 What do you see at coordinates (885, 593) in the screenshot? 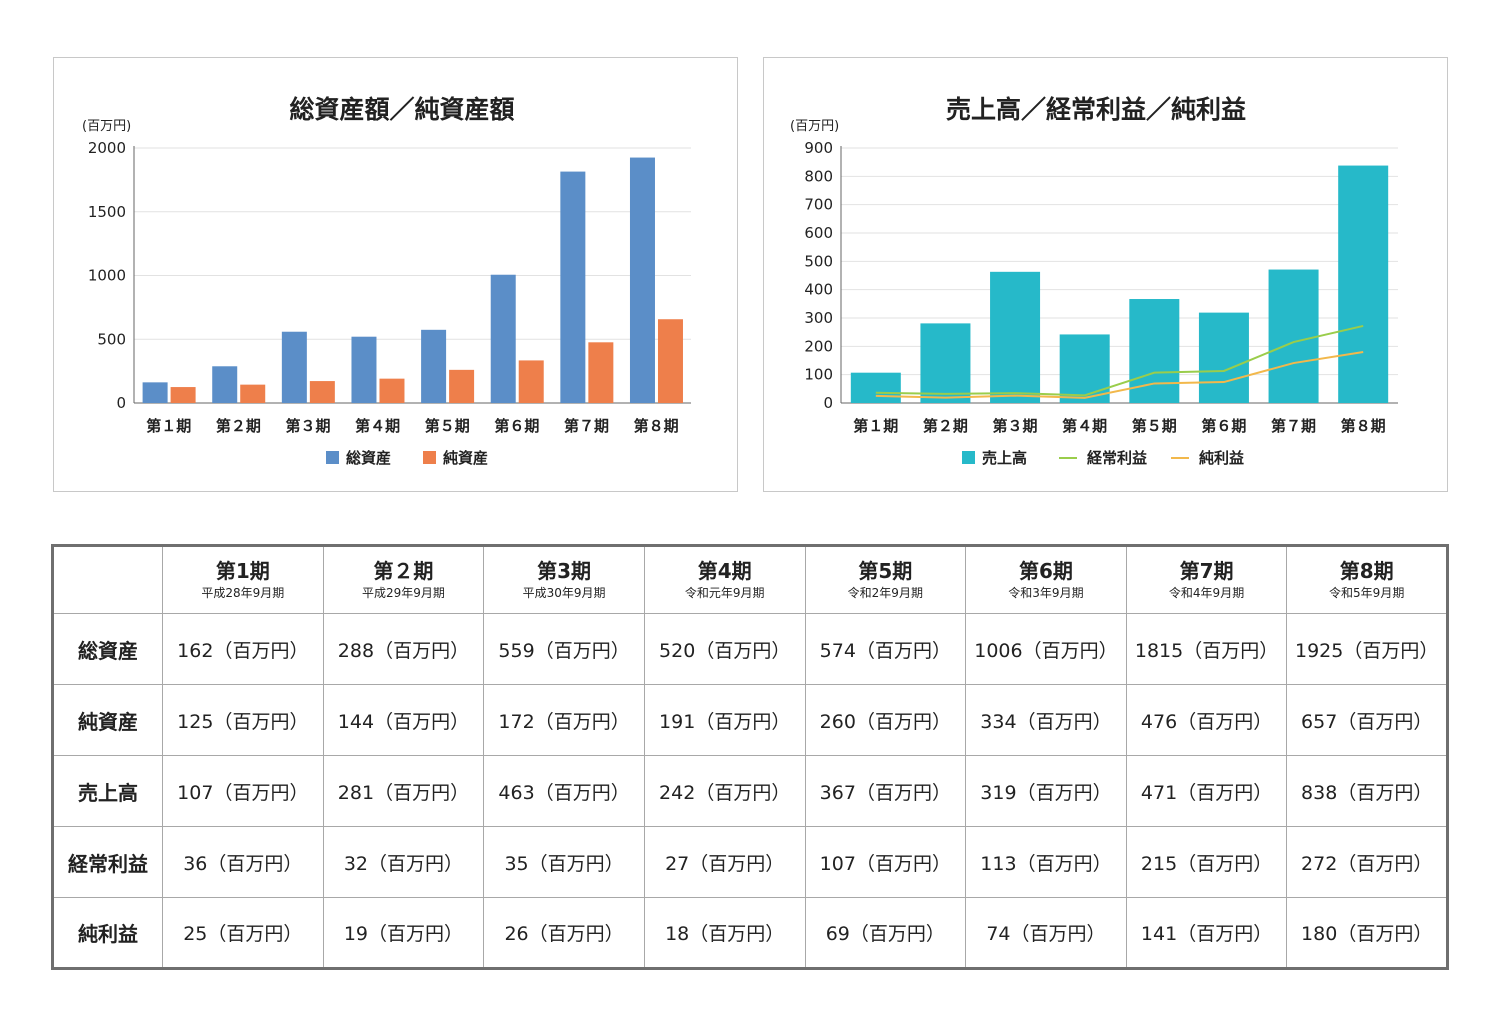
I see `period-date: 令和2年9月期` at bounding box center [885, 593].